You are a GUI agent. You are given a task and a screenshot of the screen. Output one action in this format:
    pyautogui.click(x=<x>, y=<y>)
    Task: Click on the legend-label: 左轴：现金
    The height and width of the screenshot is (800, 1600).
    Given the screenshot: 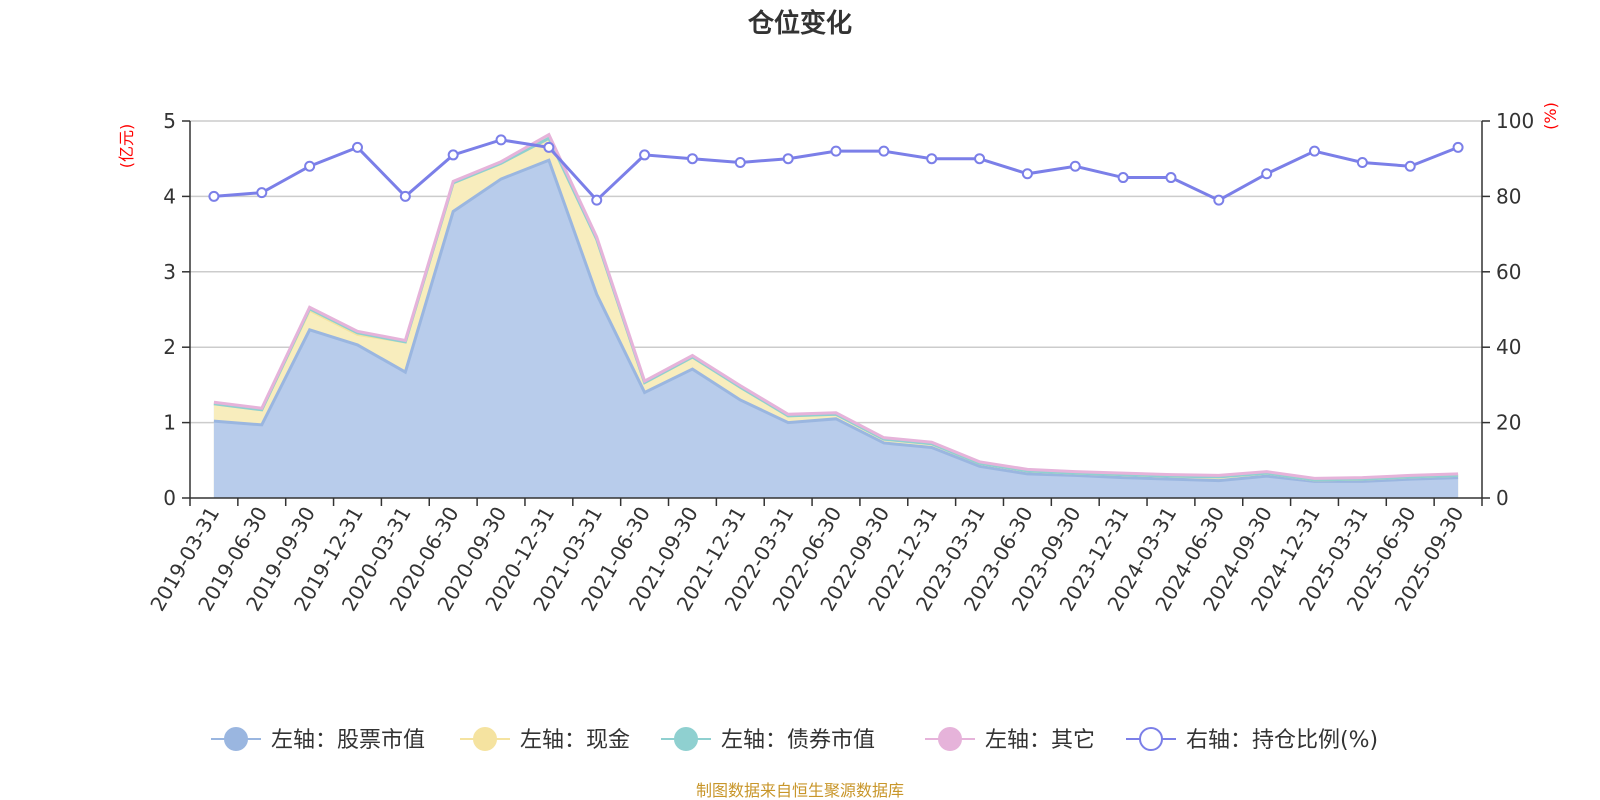 What is the action you would take?
    pyautogui.click(x=575, y=740)
    